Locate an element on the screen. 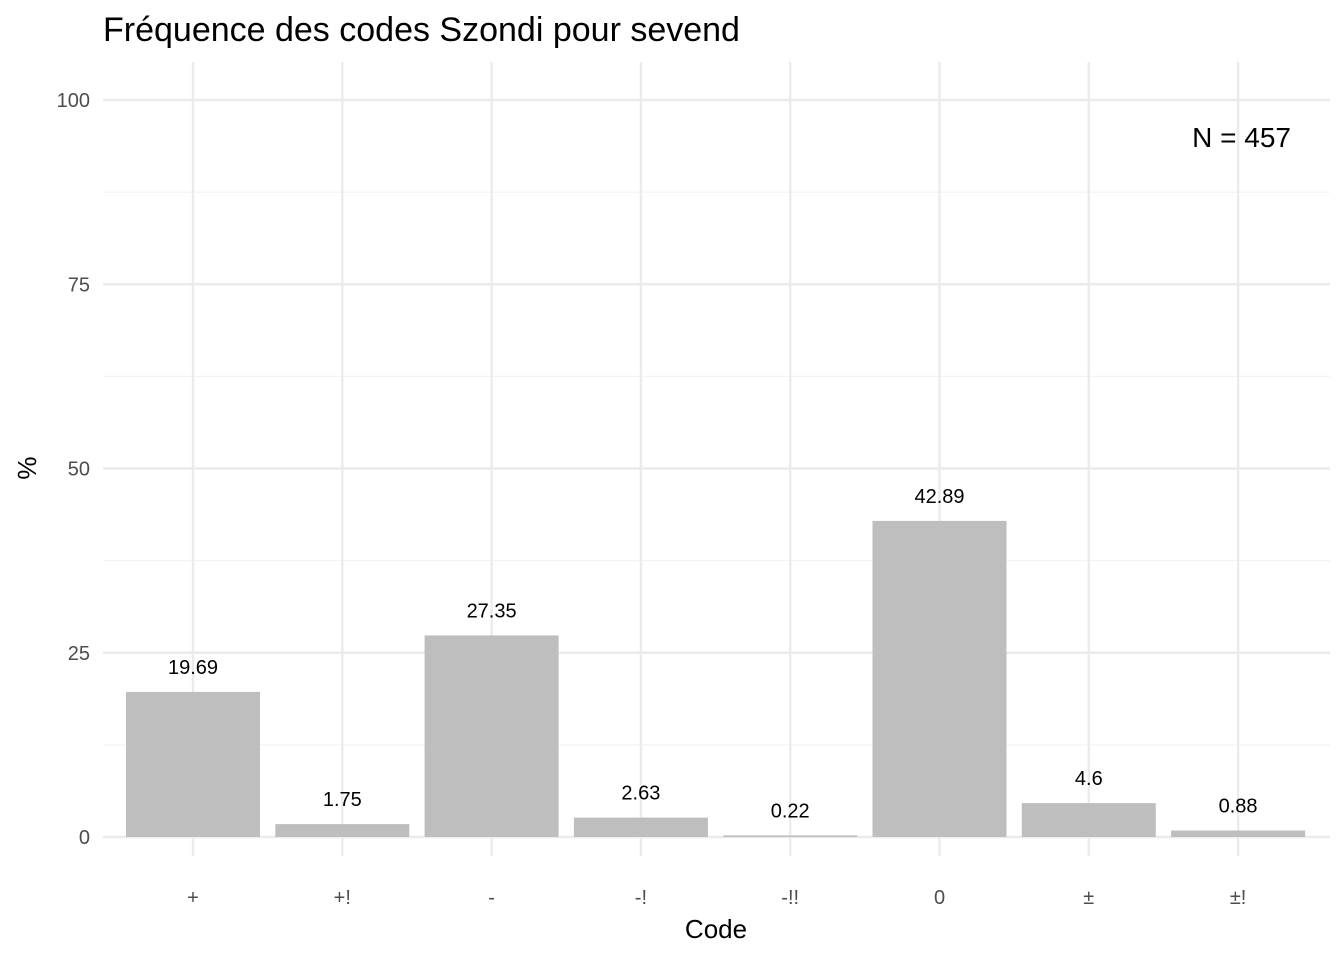 This screenshot has width=1344, height=960. y-axis-ticks: 0 25 50 75 100 is located at coordinates (73, 469).